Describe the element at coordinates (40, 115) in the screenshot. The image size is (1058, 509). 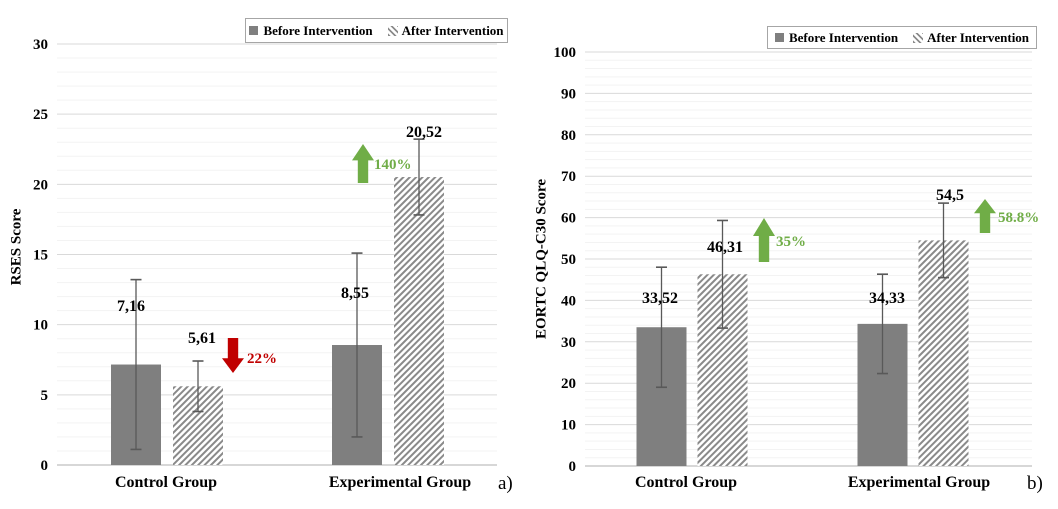
I see `y-tick-label: 25` at that location.